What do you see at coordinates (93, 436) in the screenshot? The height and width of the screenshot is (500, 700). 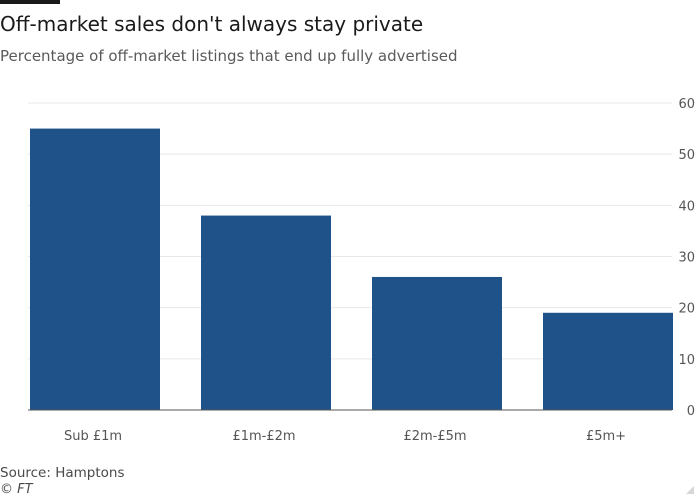 I see `x-tick-label: Sub £1m` at bounding box center [93, 436].